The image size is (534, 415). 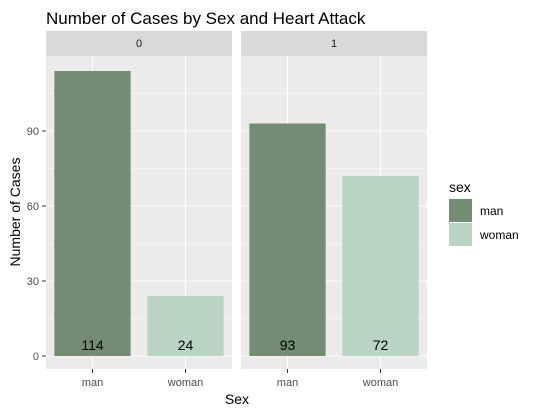 I want to click on legend: sex man woman, so click(x=484, y=212).